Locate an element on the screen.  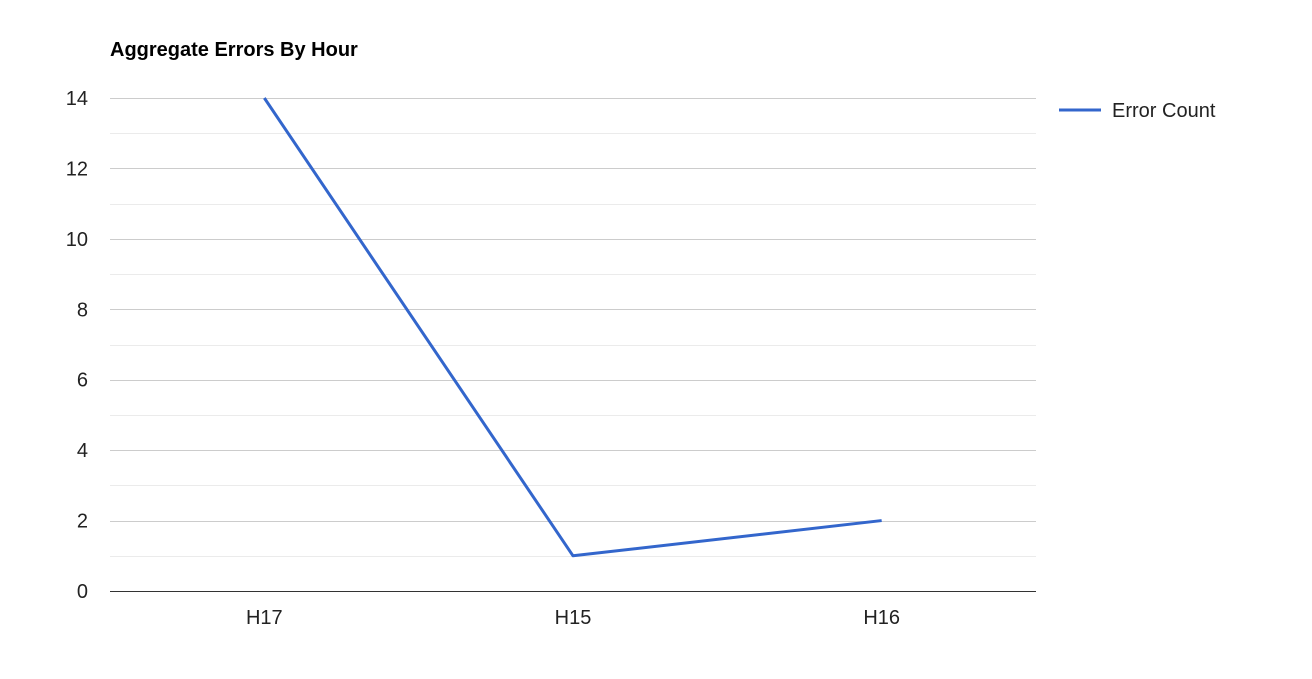
y-tick-label: 4 is located at coordinates (82, 451).